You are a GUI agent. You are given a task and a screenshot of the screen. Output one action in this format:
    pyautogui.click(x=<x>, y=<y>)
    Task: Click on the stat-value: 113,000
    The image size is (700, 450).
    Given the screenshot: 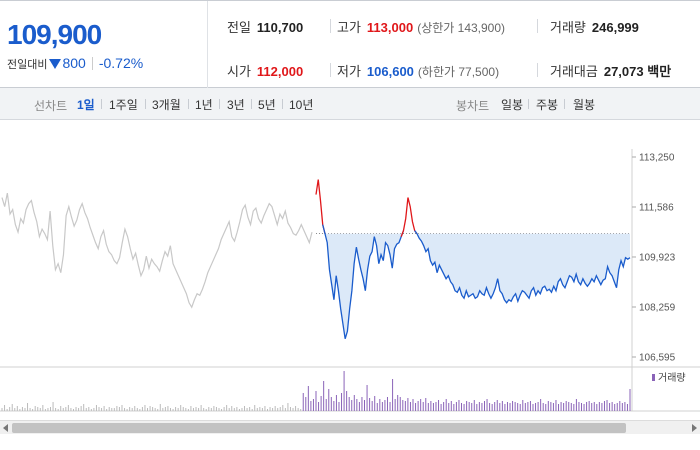 What is the action you would take?
    pyautogui.click(x=390, y=27)
    